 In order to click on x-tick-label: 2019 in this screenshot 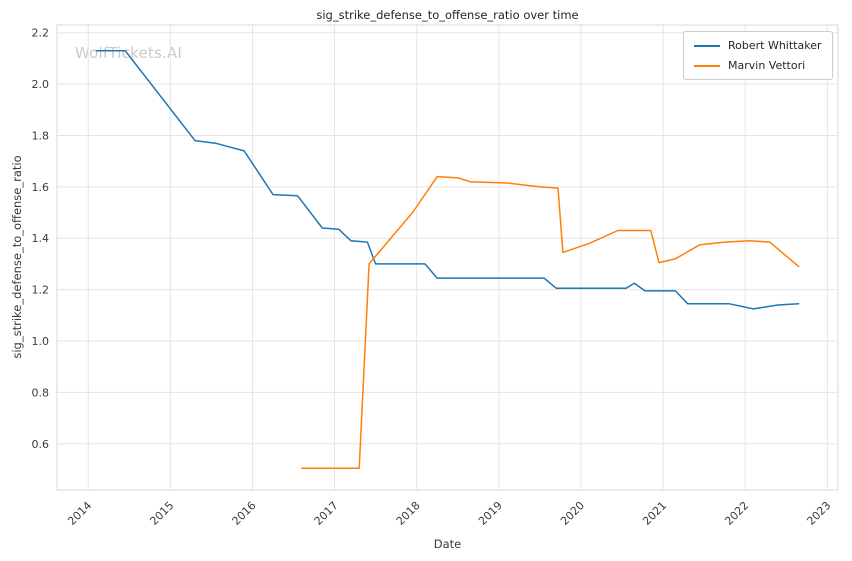, I will do `click(490, 513)`.